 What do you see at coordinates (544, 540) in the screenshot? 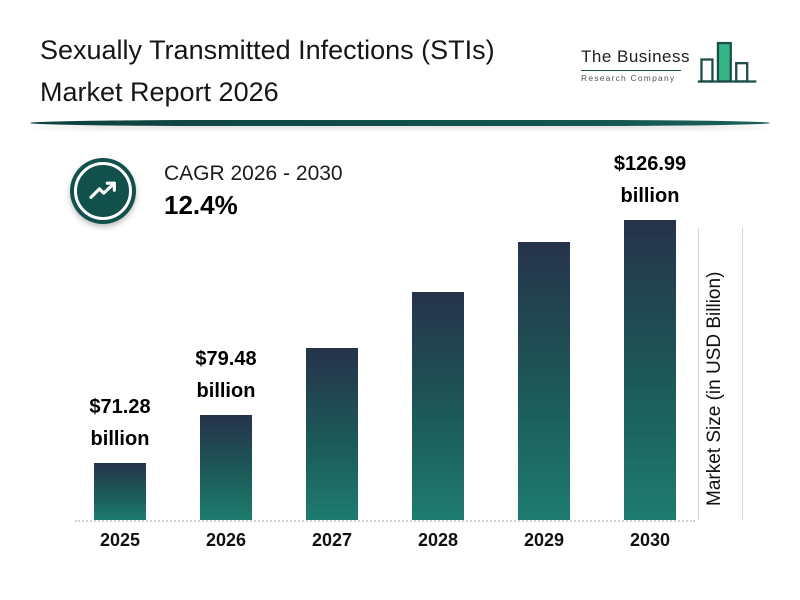
I see `x-tick-2029: 2029` at bounding box center [544, 540].